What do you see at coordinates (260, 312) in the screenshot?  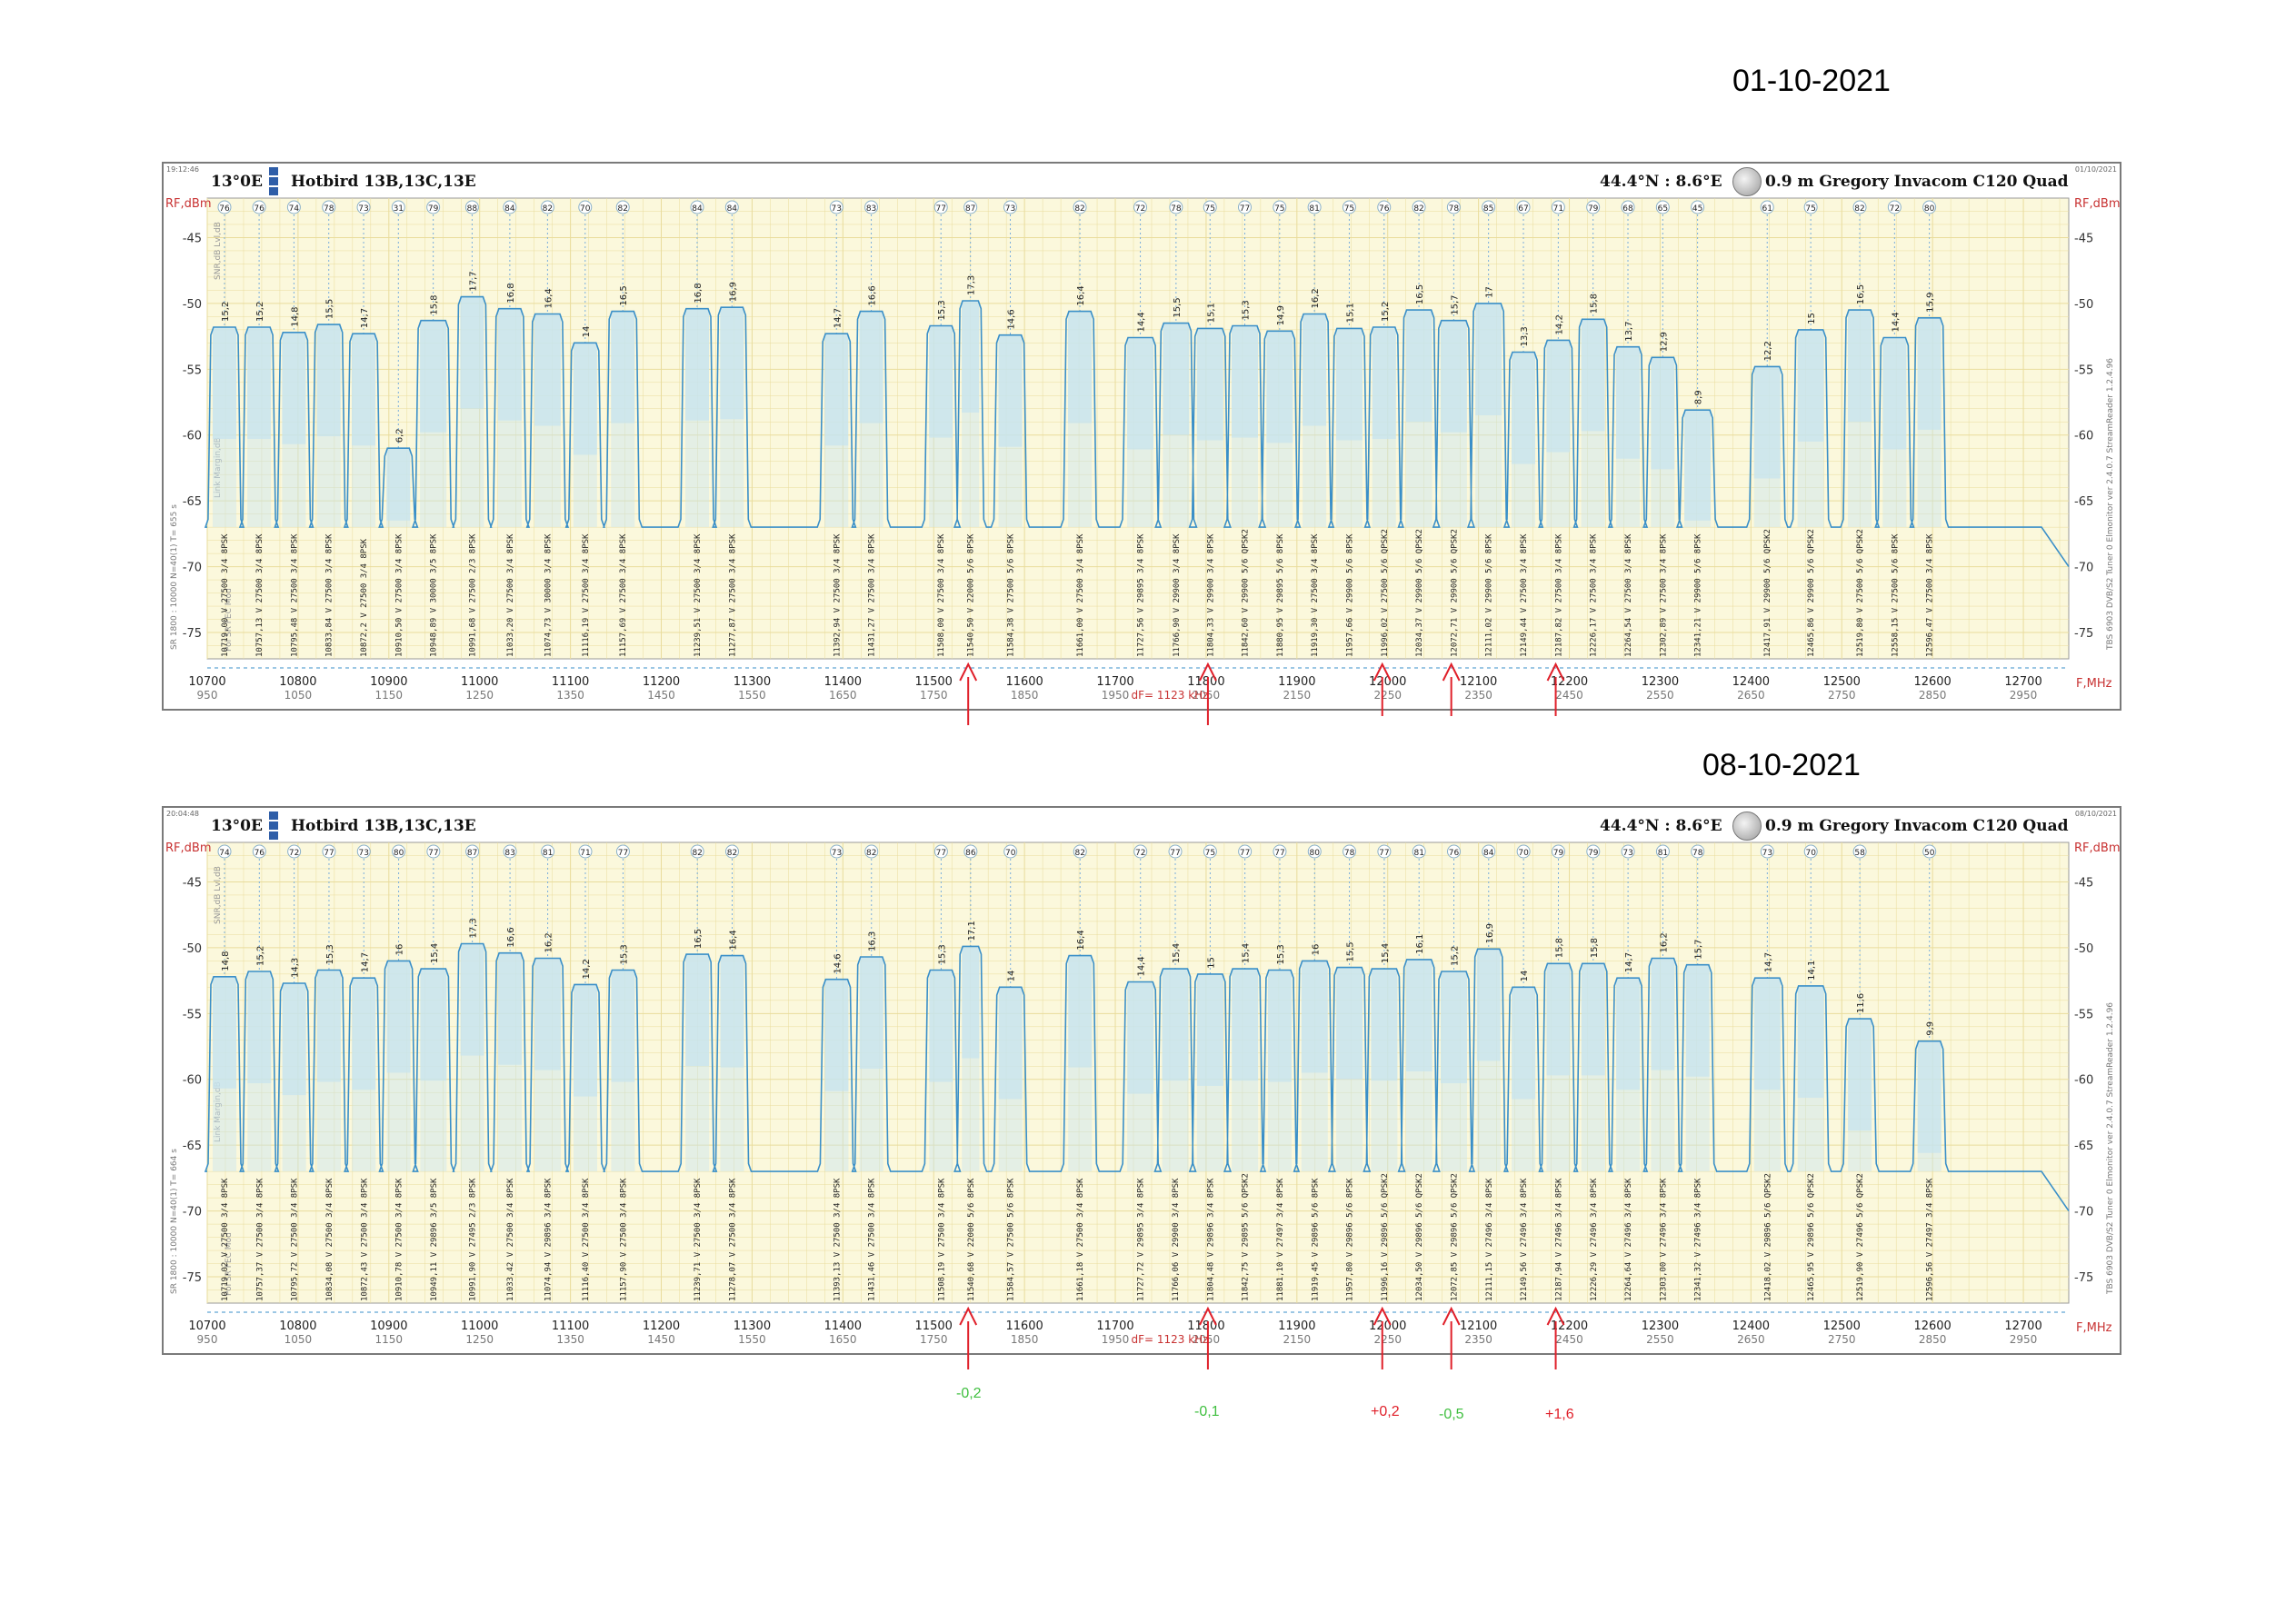 I see `snr-value: 15,2` at bounding box center [260, 312].